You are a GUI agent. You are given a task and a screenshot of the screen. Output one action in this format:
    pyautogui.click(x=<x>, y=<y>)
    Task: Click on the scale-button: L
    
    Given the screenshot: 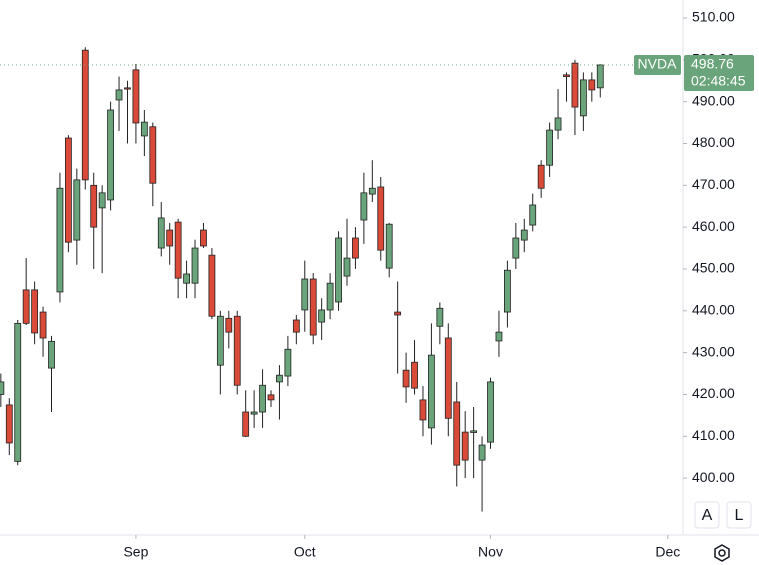 What is the action you would take?
    pyautogui.click(x=739, y=515)
    